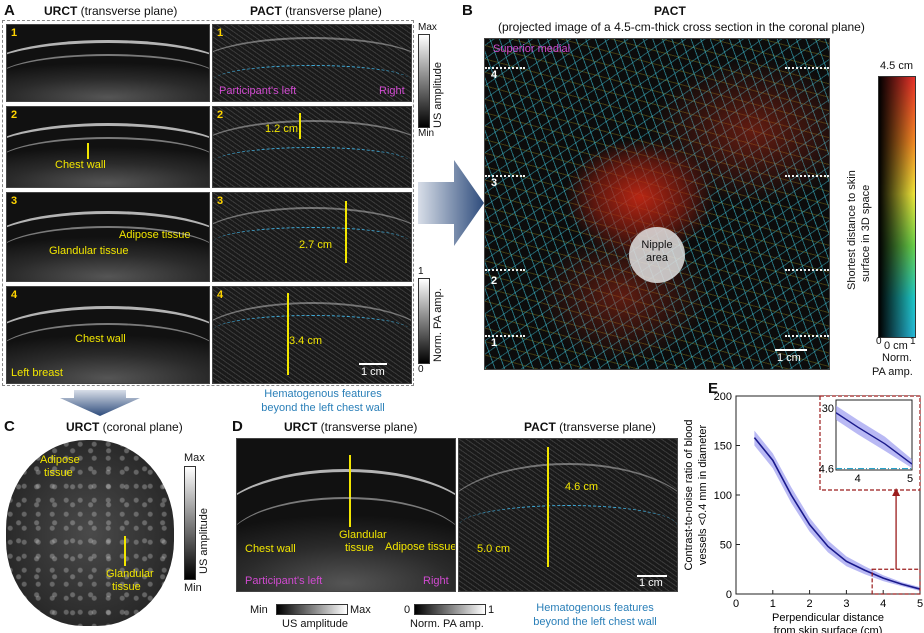 Image resolution: width=924 pixels, height=633 pixels. Describe the element at coordinates (826, 470) in the screenshot. I see `inset-y-tick-label: 4.6` at that location.